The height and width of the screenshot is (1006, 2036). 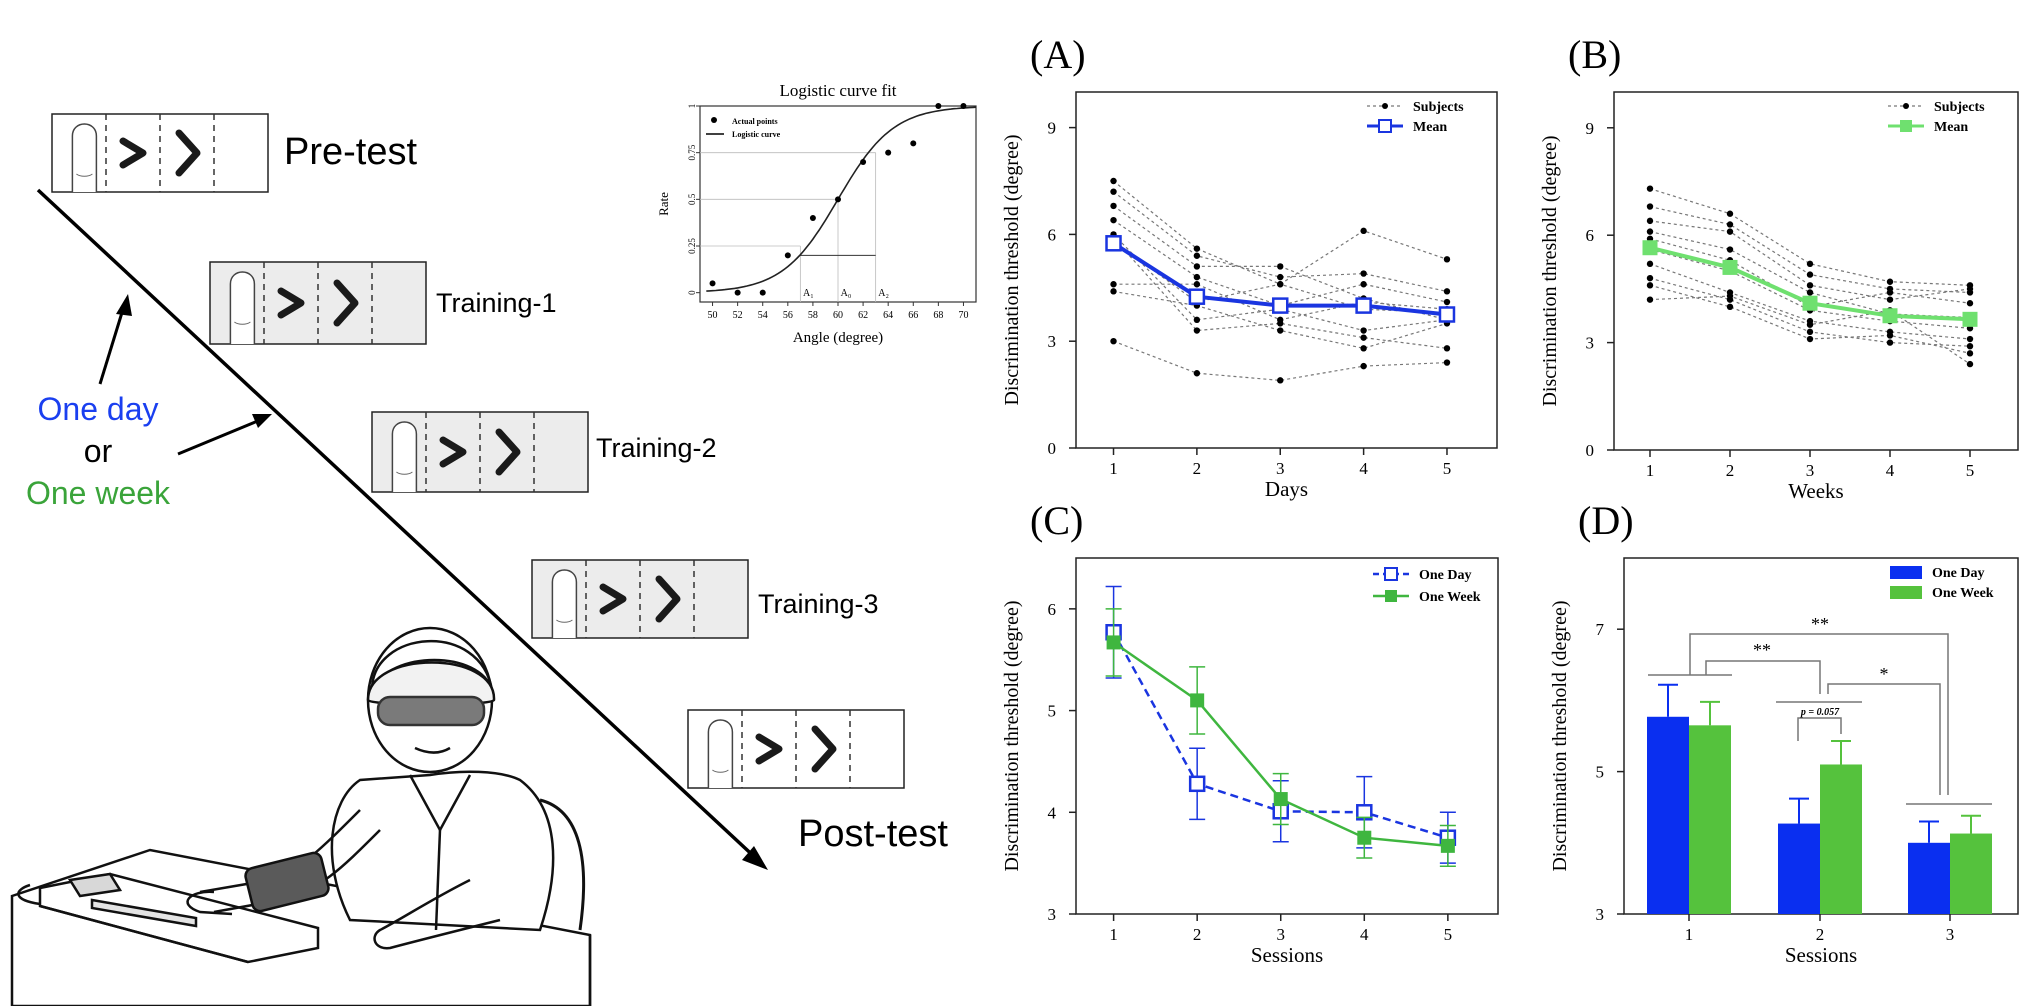 I want to click on inset-xtick-label: 54, so click(x=763, y=315).